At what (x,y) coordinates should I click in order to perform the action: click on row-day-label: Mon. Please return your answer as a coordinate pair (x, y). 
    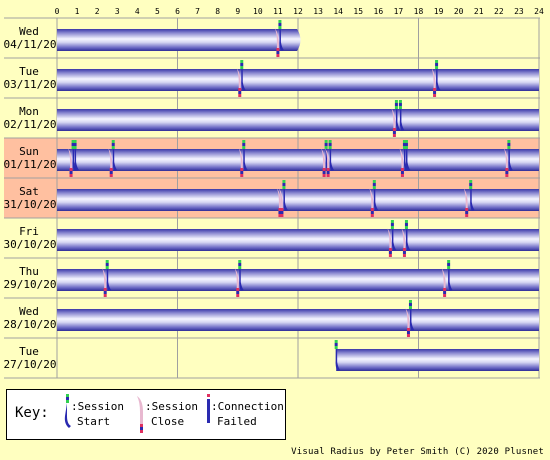
    Looking at the image, I should click on (29, 111).